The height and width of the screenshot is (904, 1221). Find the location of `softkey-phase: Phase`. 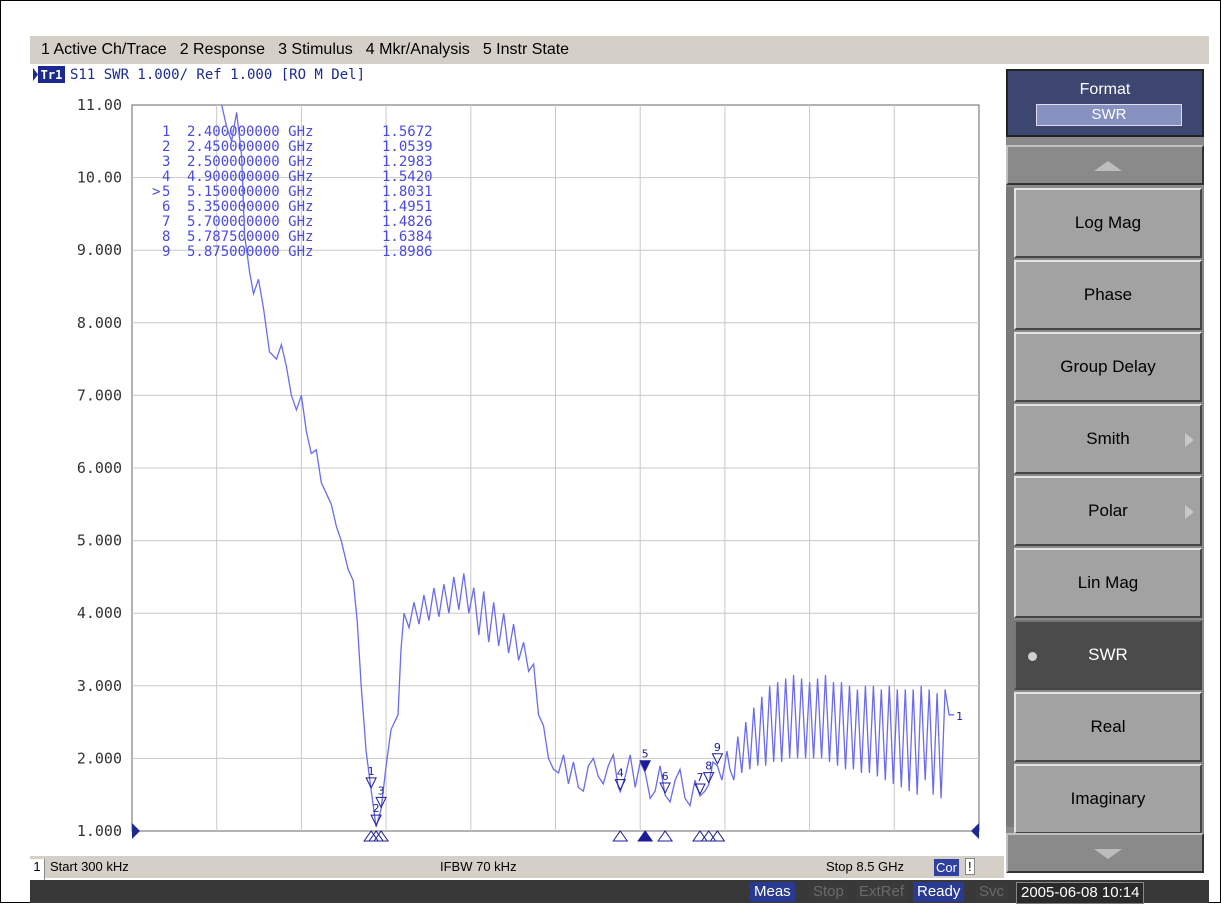

softkey-phase: Phase is located at coordinates (1108, 295).